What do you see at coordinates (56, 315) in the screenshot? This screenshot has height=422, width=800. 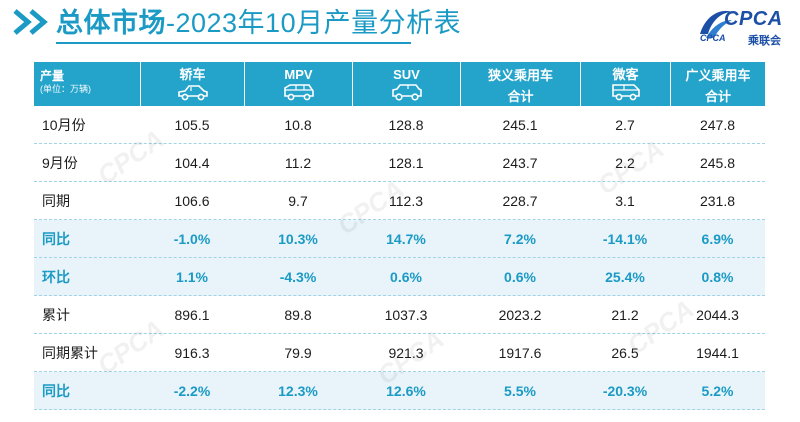 I see `row-label: 累计` at bounding box center [56, 315].